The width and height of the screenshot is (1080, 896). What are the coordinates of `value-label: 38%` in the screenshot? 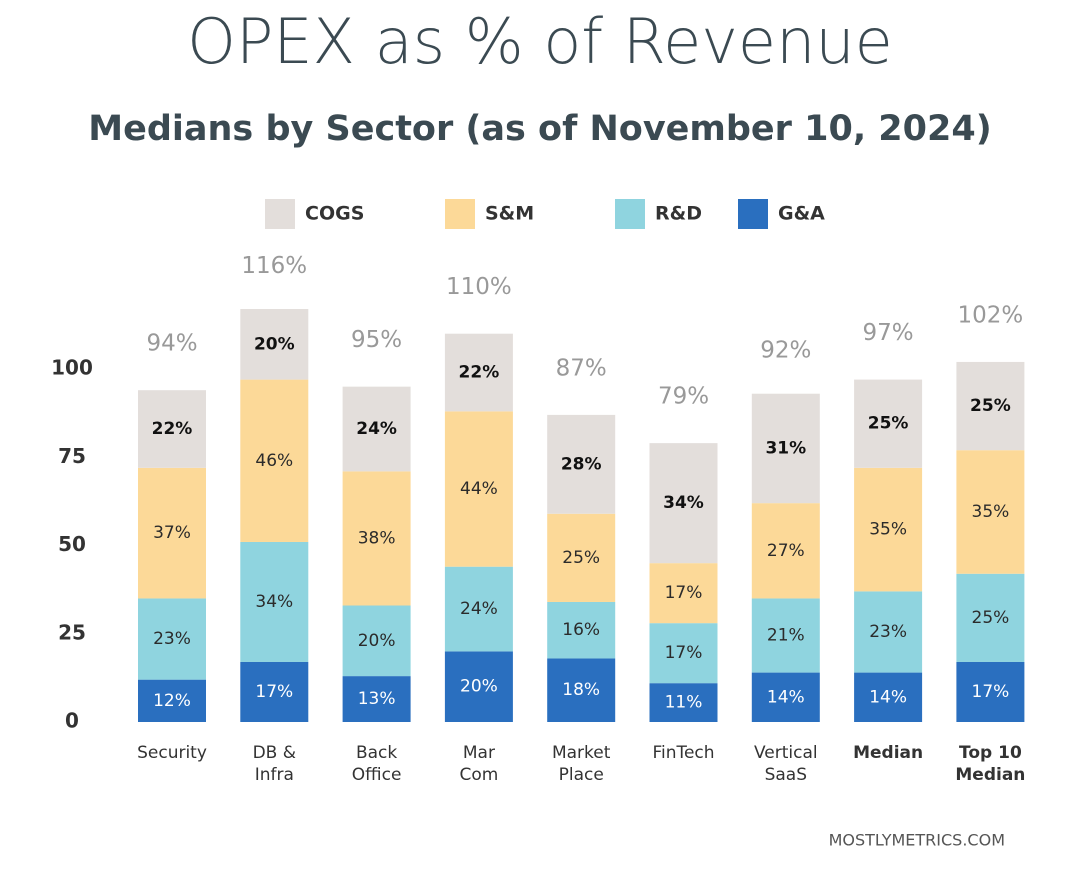 It's located at (377, 538).